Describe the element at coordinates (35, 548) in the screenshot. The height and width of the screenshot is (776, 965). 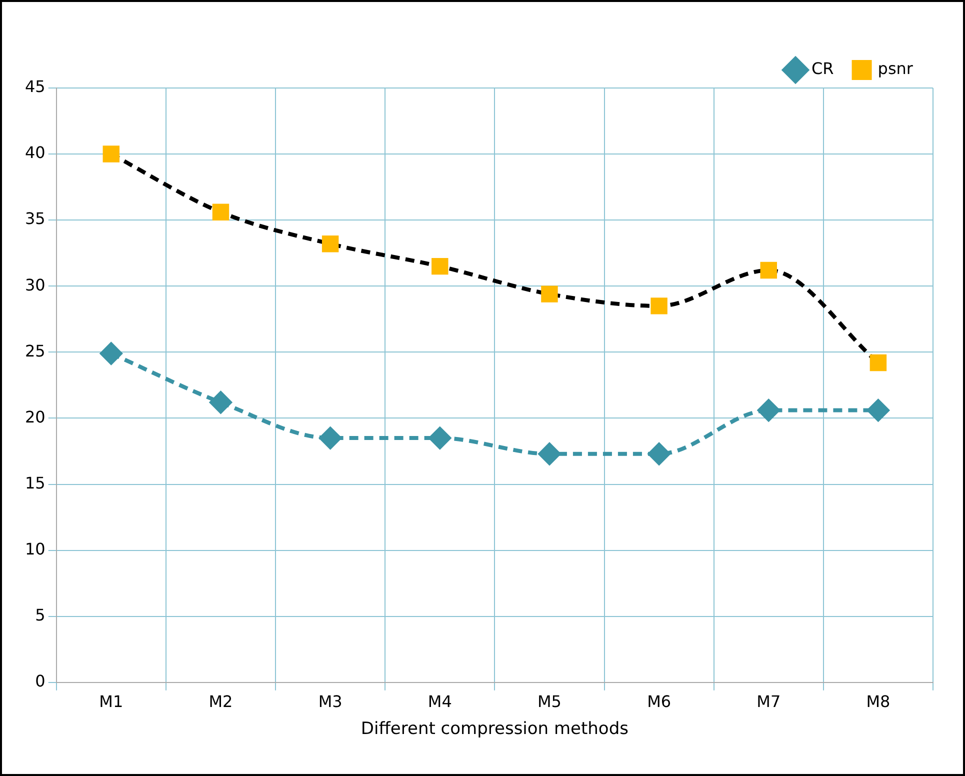
I see `y-tick-label: 10` at that location.